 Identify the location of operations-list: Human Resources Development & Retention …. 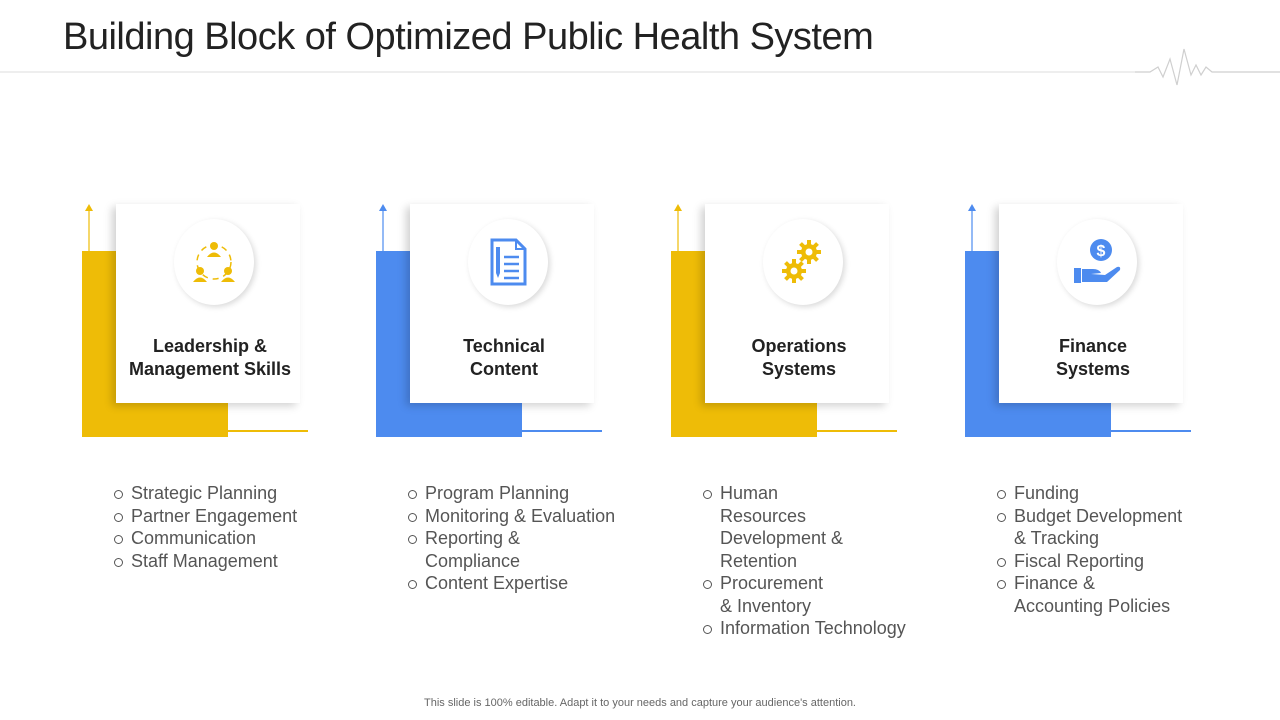
(807, 561).